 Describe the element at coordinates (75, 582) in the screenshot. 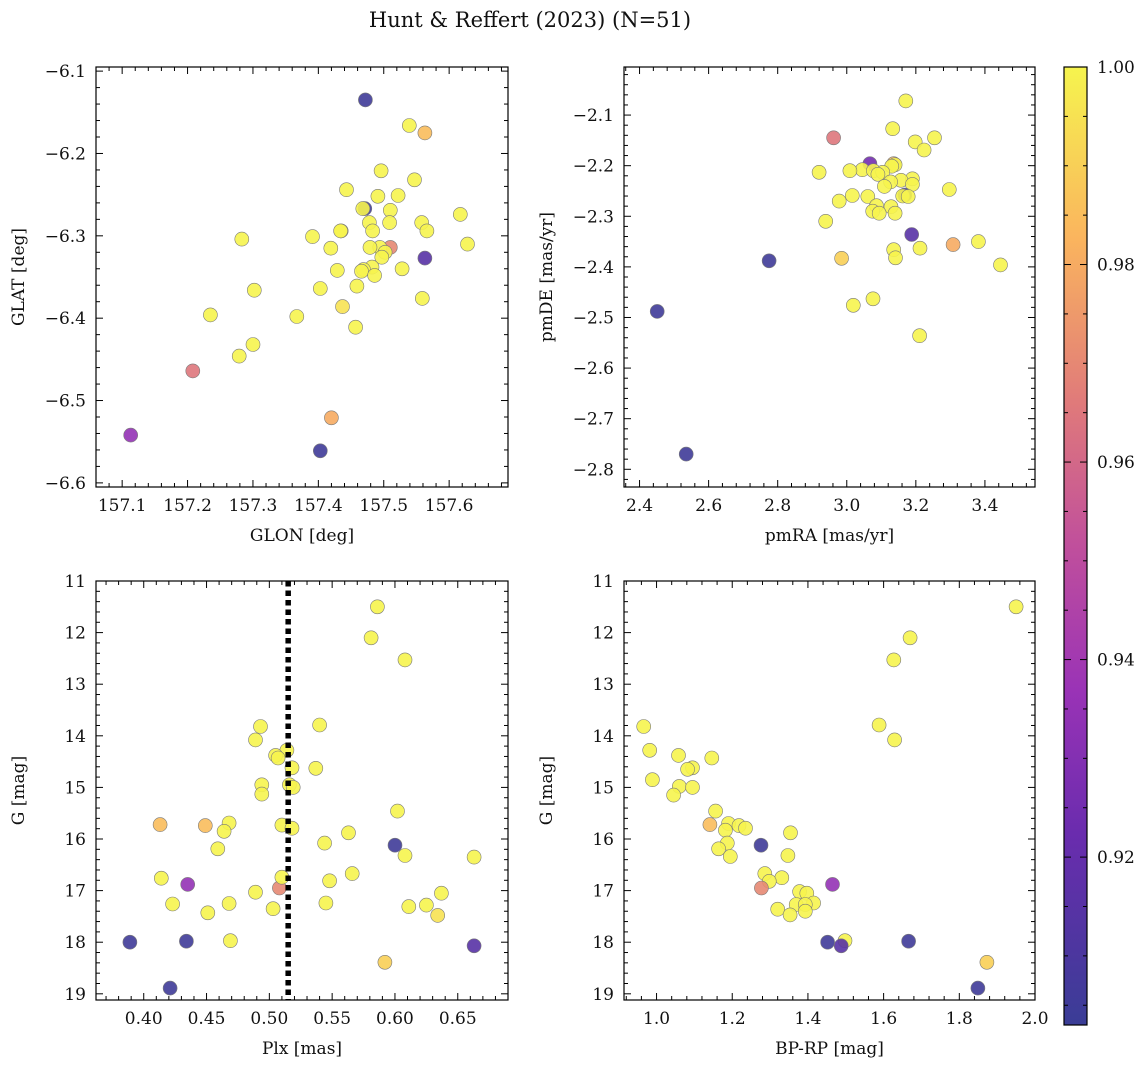

I see `y-tick-label: 11` at that location.